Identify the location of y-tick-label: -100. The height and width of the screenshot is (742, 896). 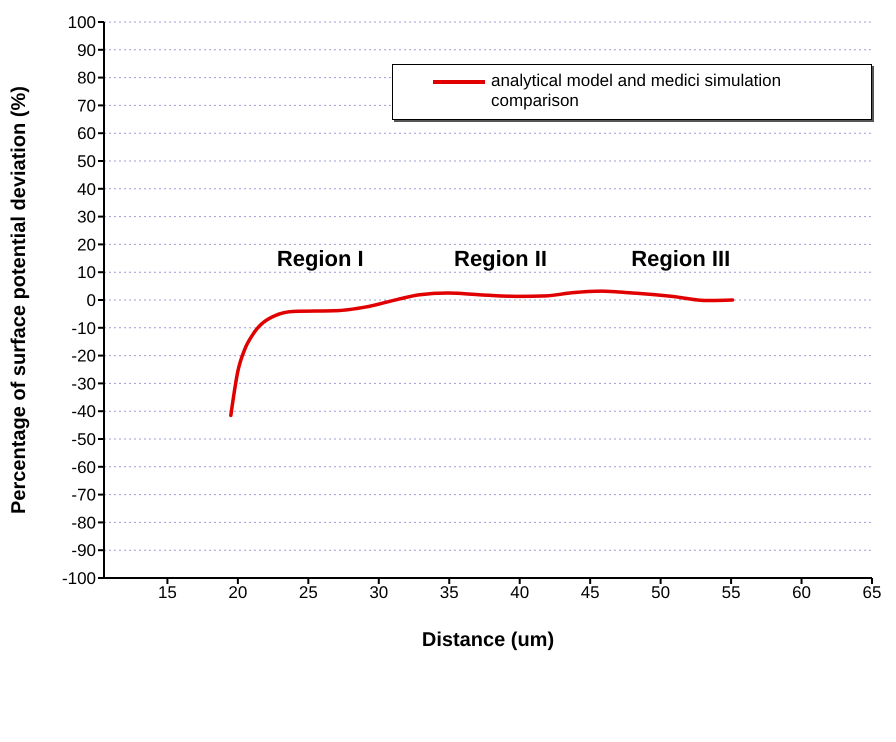
(79, 578).